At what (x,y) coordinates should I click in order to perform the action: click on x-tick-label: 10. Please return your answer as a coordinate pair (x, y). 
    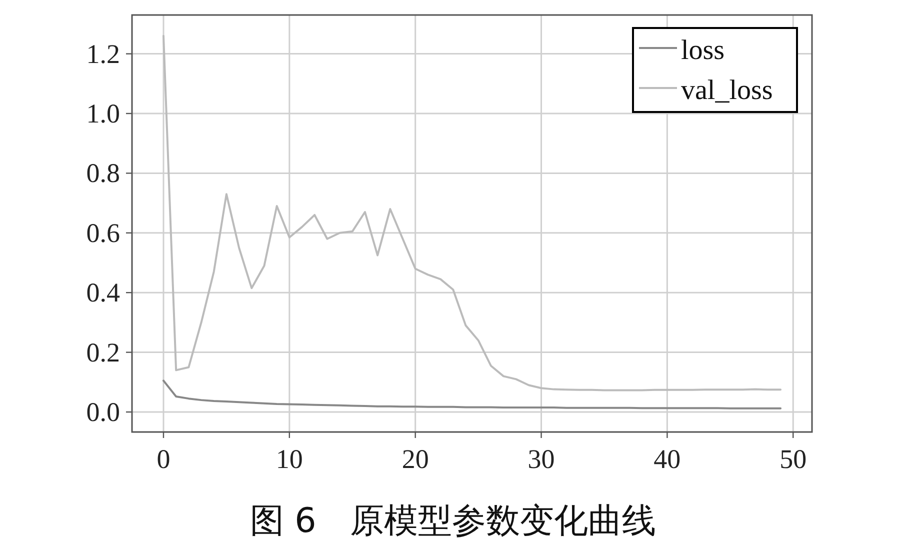
    Looking at the image, I should click on (289, 459).